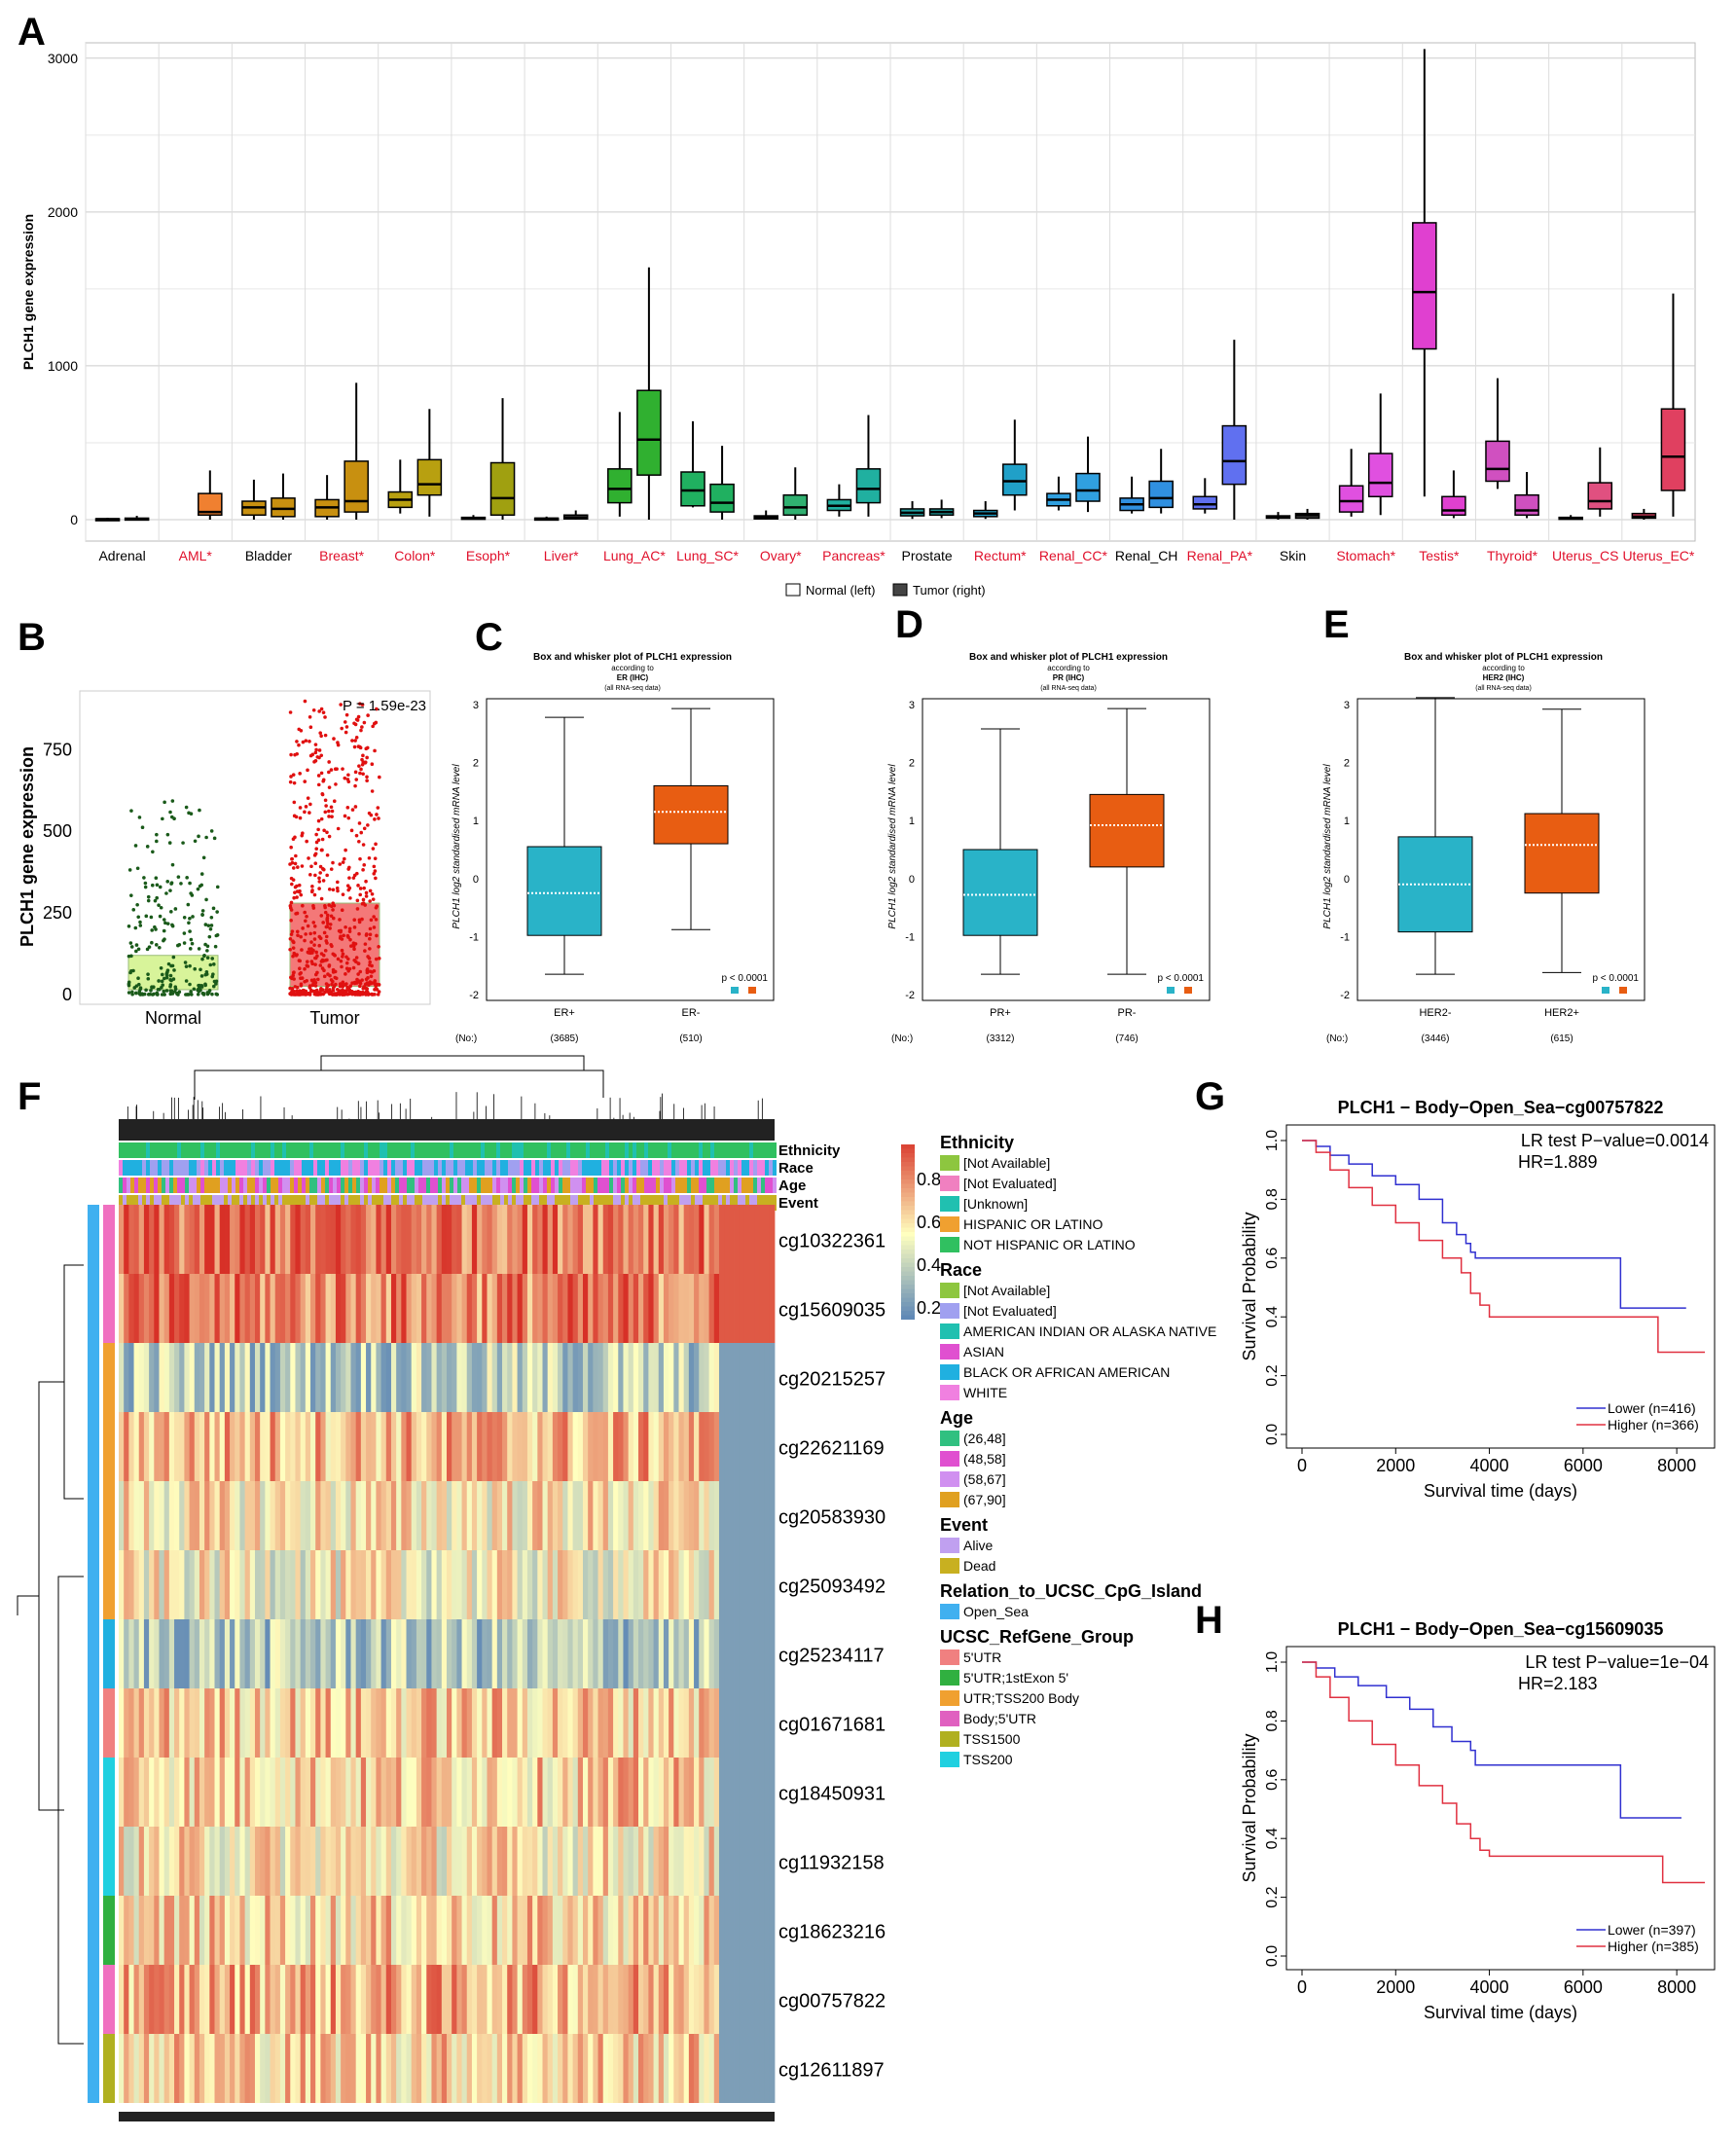 The height and width of the screenshot is (2139, 1736). What do you see at coordinates (832, 1311) in the screenshot?
I see `heatmap-row-label: cg15609035` at bounding box center [832, 1311].